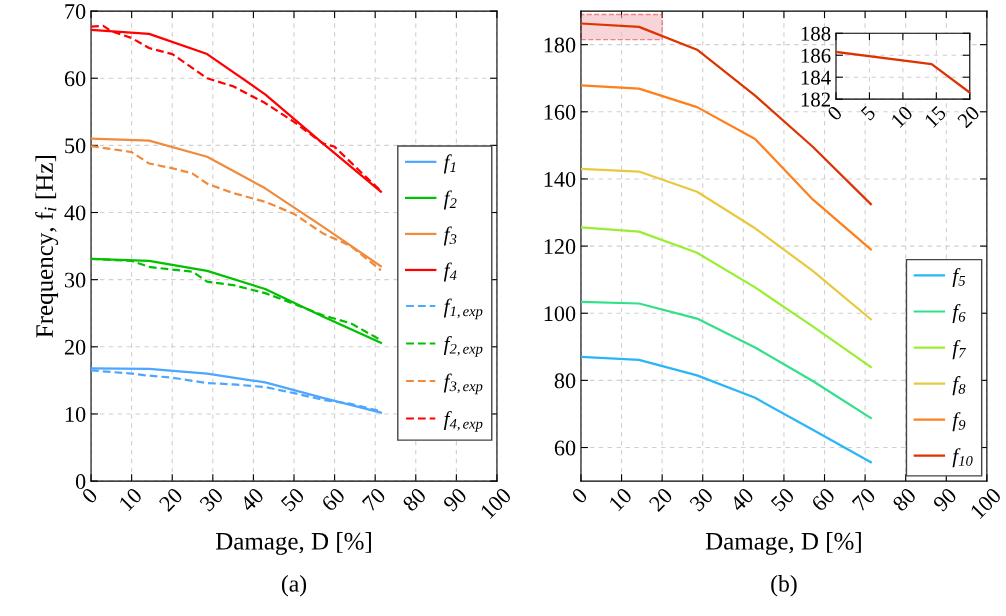 The image size is (1006, 616). I want to click on y-tick-label: 10, so click(75, 414).